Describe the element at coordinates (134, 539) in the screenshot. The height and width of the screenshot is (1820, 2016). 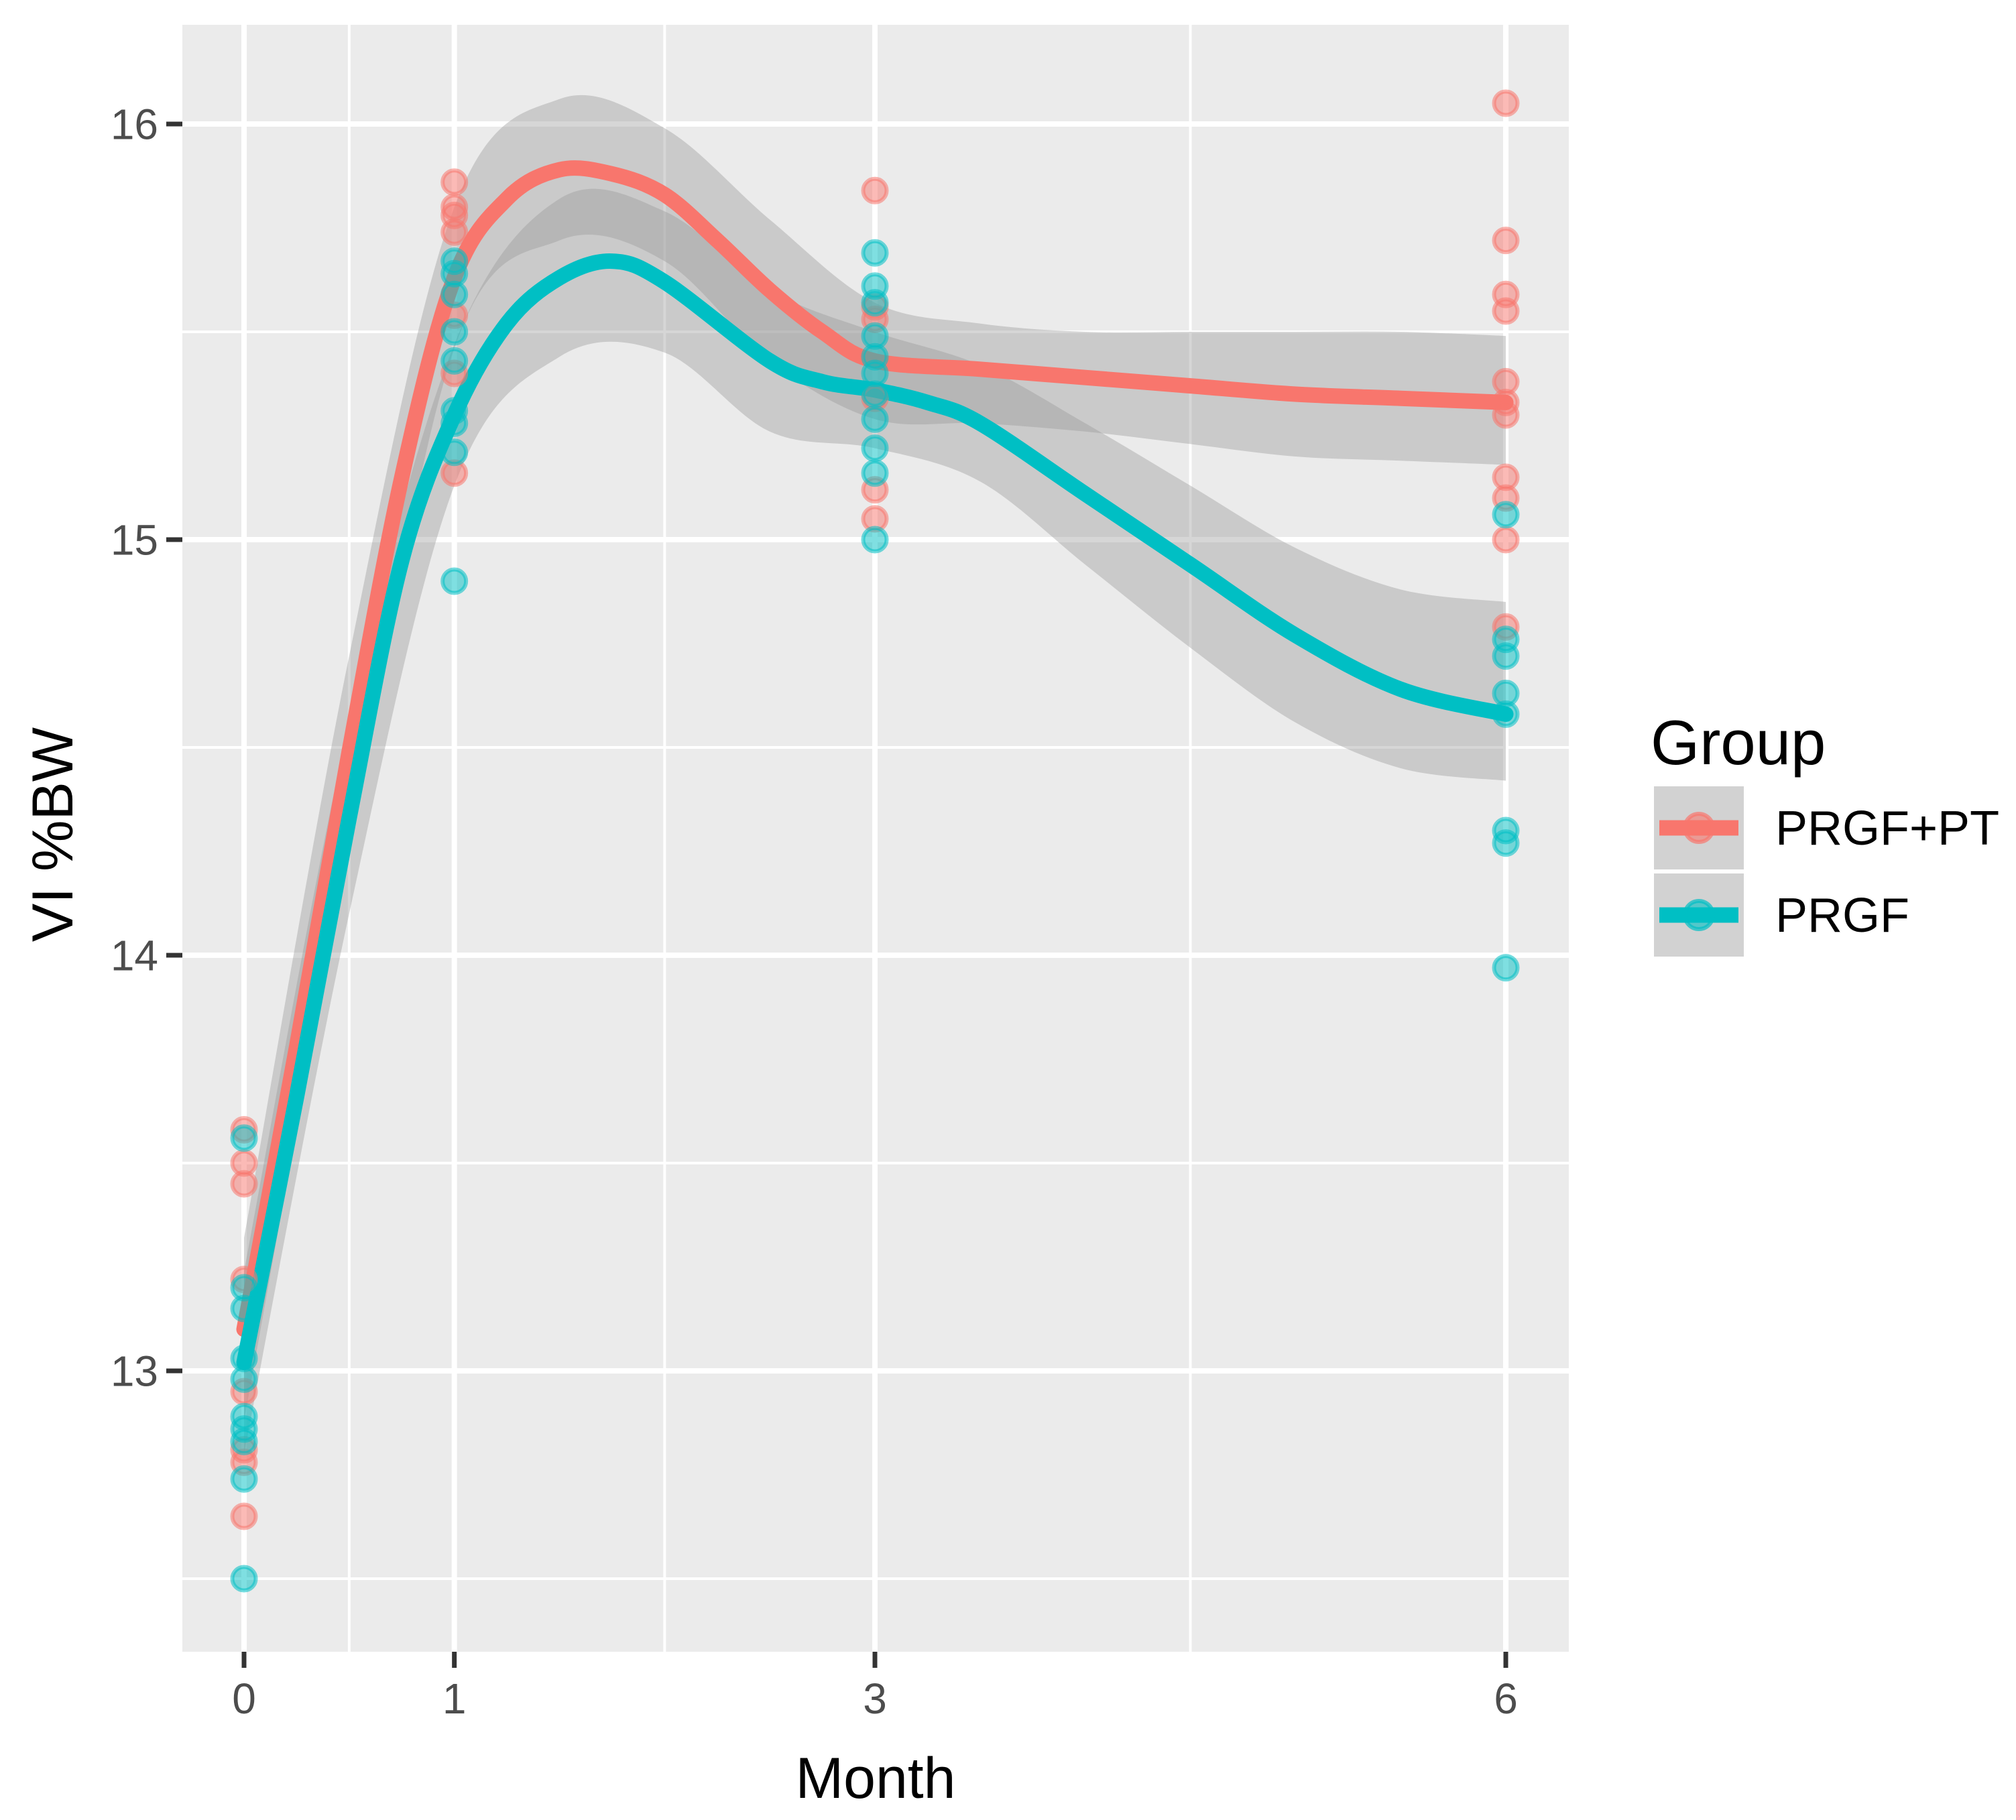
I see `y-tick-label: 15` at that location.